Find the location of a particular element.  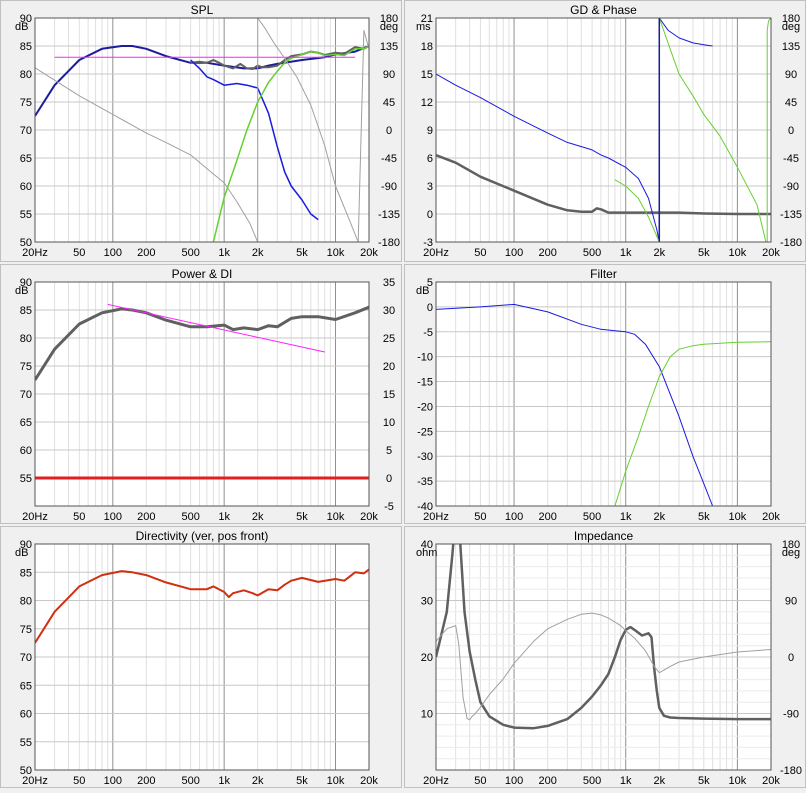

y2-tick-label: 35 is located at coordinates (389, 283).